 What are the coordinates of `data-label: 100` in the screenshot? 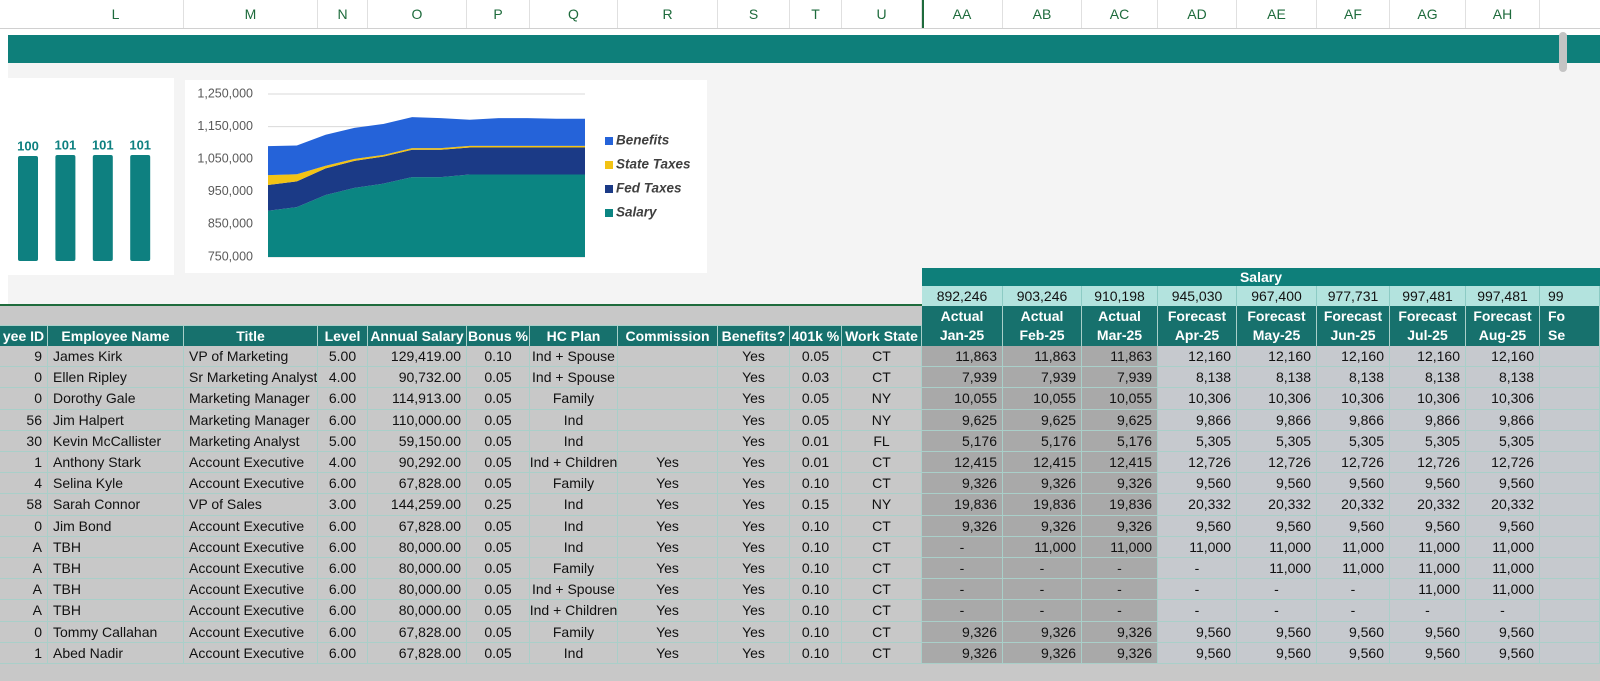 It's located at (28, 145).